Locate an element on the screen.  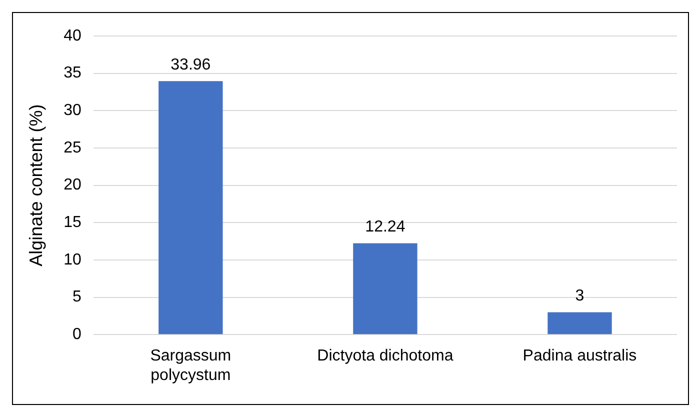
y-tick-label: 5 is located at coordinates (77, 297).